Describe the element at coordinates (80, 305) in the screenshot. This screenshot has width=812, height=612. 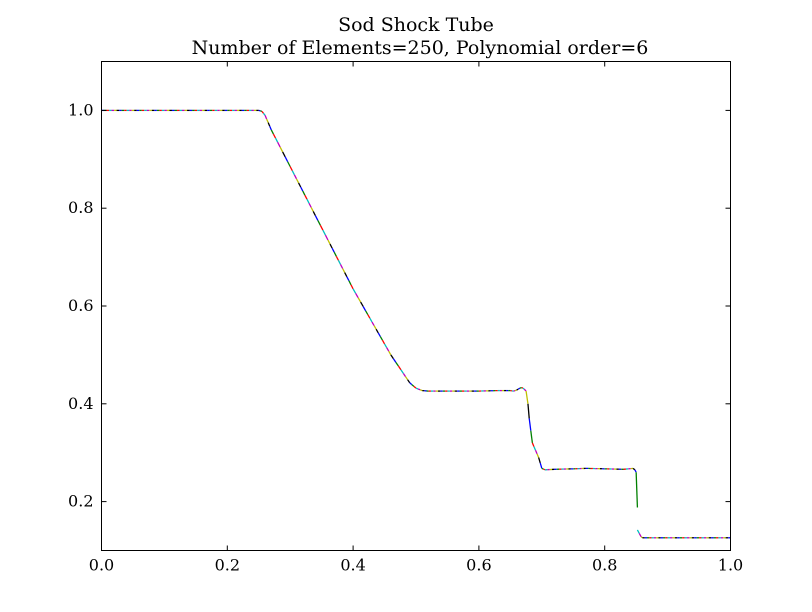
I see `y-tick-label: 0.6` at that location.